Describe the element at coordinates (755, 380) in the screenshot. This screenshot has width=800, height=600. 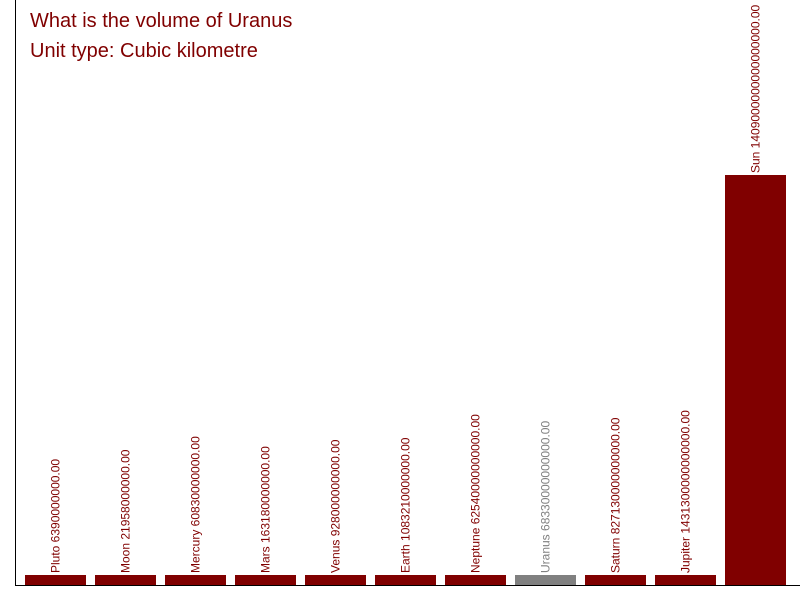
I see `bar-sun` at that location.